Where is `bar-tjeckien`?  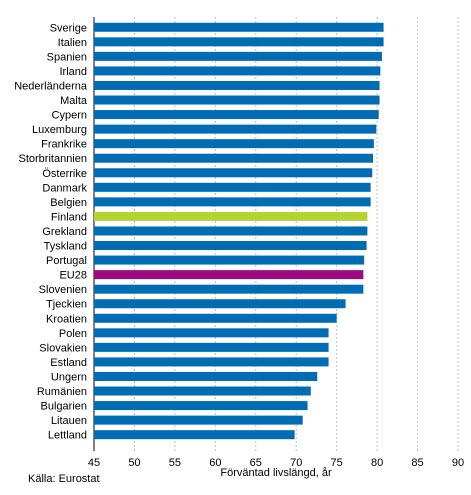
bar-tjeckien is located at coordinates (220, 304).